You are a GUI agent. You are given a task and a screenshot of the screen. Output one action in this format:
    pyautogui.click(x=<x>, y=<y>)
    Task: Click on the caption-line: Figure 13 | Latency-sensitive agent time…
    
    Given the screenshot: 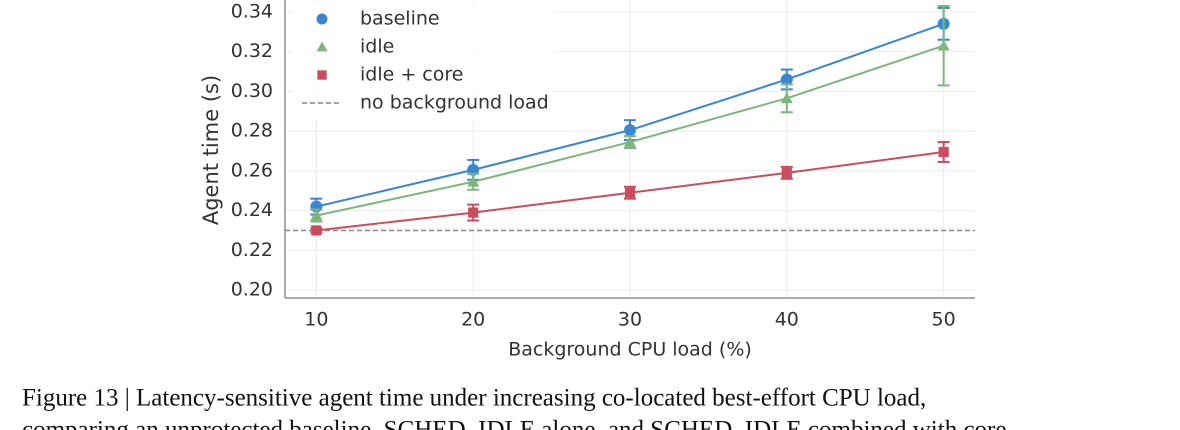 What is the action you would take?
    pyautogui.click(x=474, y=398)
    